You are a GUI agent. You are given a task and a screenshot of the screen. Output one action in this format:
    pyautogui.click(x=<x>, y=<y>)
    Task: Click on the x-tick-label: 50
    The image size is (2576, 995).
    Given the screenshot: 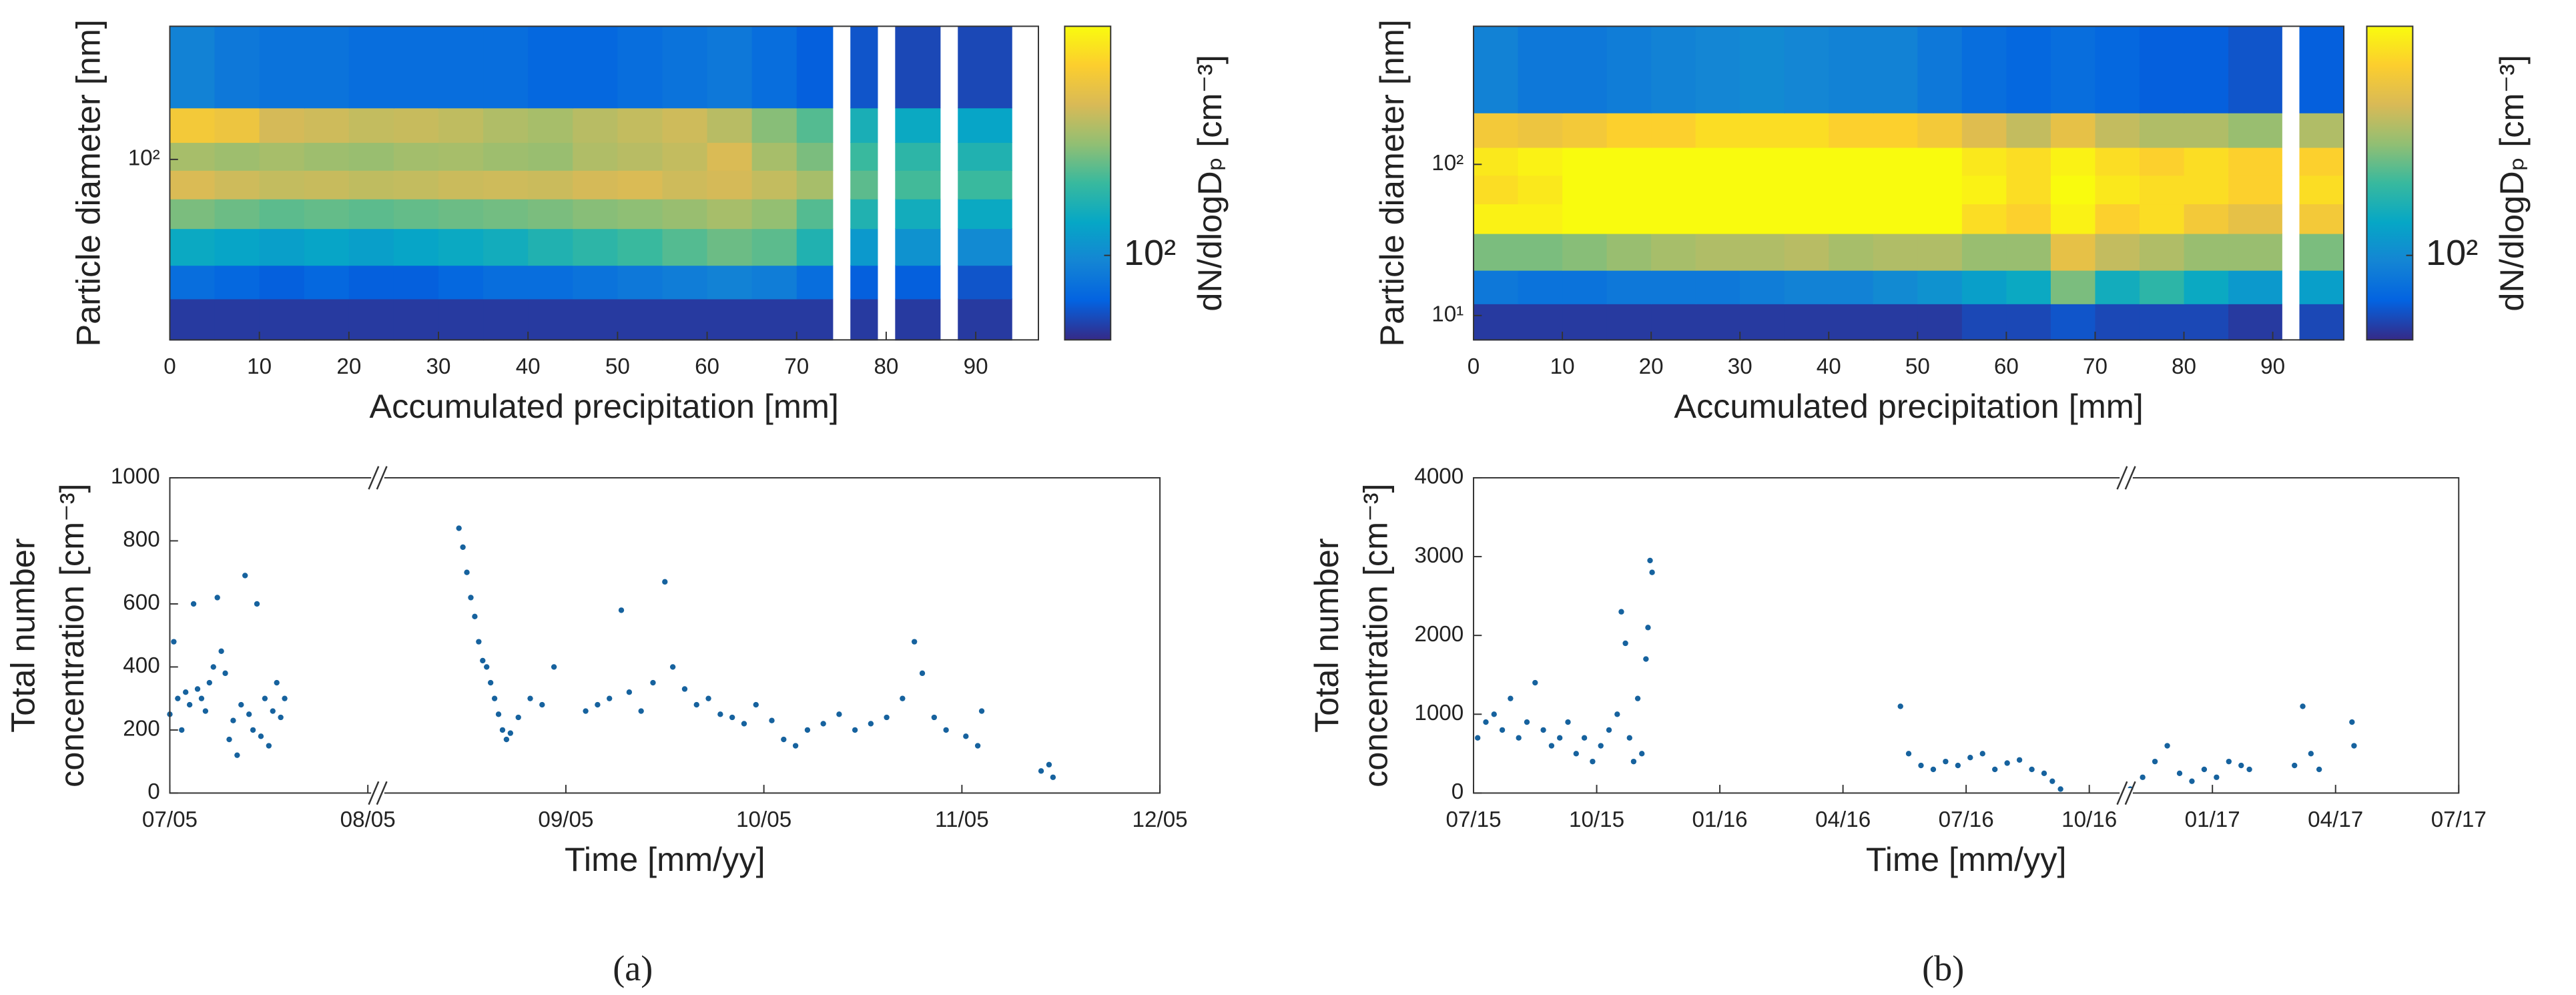 What is the action you would take?
    pyautogui.click(x=1917, y=366)
    